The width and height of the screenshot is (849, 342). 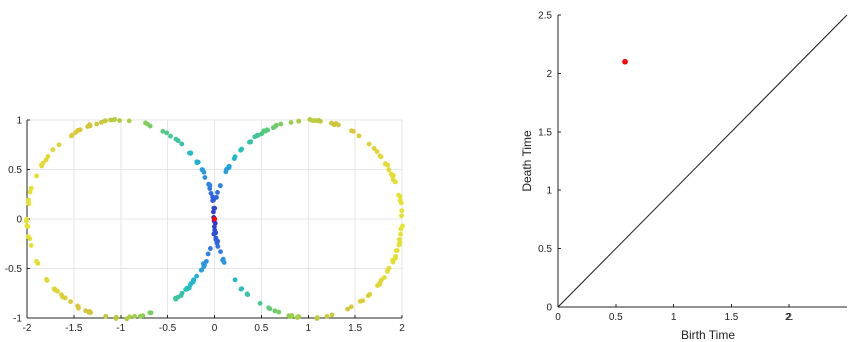 What do you see at coordinates (545, 249) in the screenshot?
I see `right-y-tick-label: 0.5` at bounding box center [545, 249].